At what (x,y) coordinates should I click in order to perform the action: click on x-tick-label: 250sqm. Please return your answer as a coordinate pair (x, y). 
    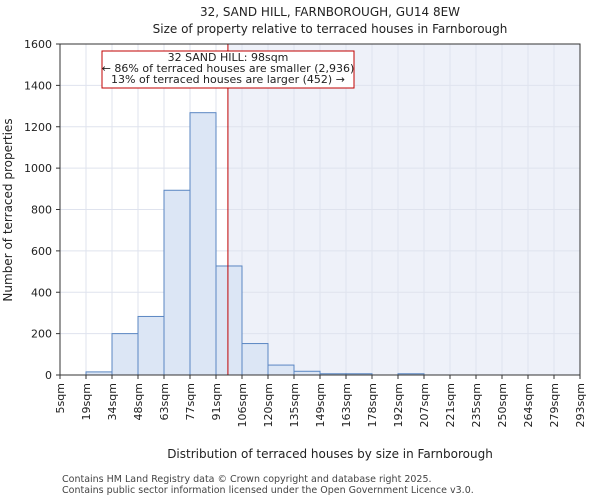
    Looking at the image, I should click on (502, 405).